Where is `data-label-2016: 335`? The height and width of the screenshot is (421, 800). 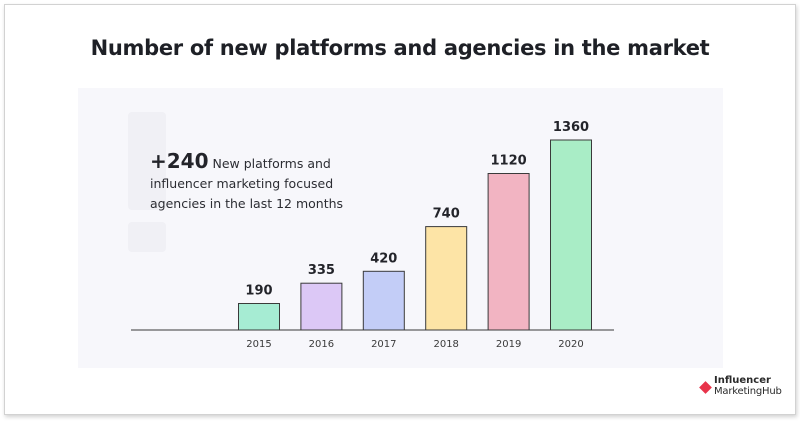 data-label-2016: 335 is located at coordinates (321, 270).